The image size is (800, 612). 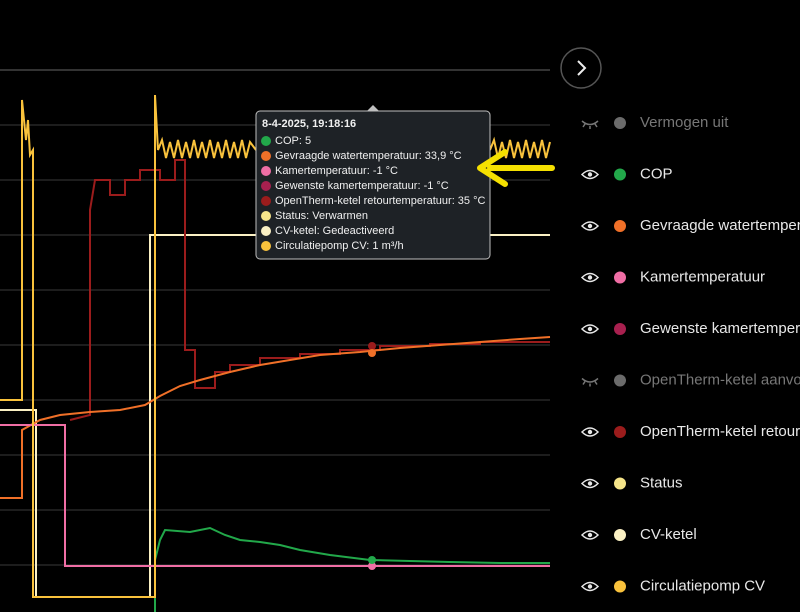 I want to click on tooltip-item: Kamertemperatuur: -1 °C, so click(x=336, y=171).